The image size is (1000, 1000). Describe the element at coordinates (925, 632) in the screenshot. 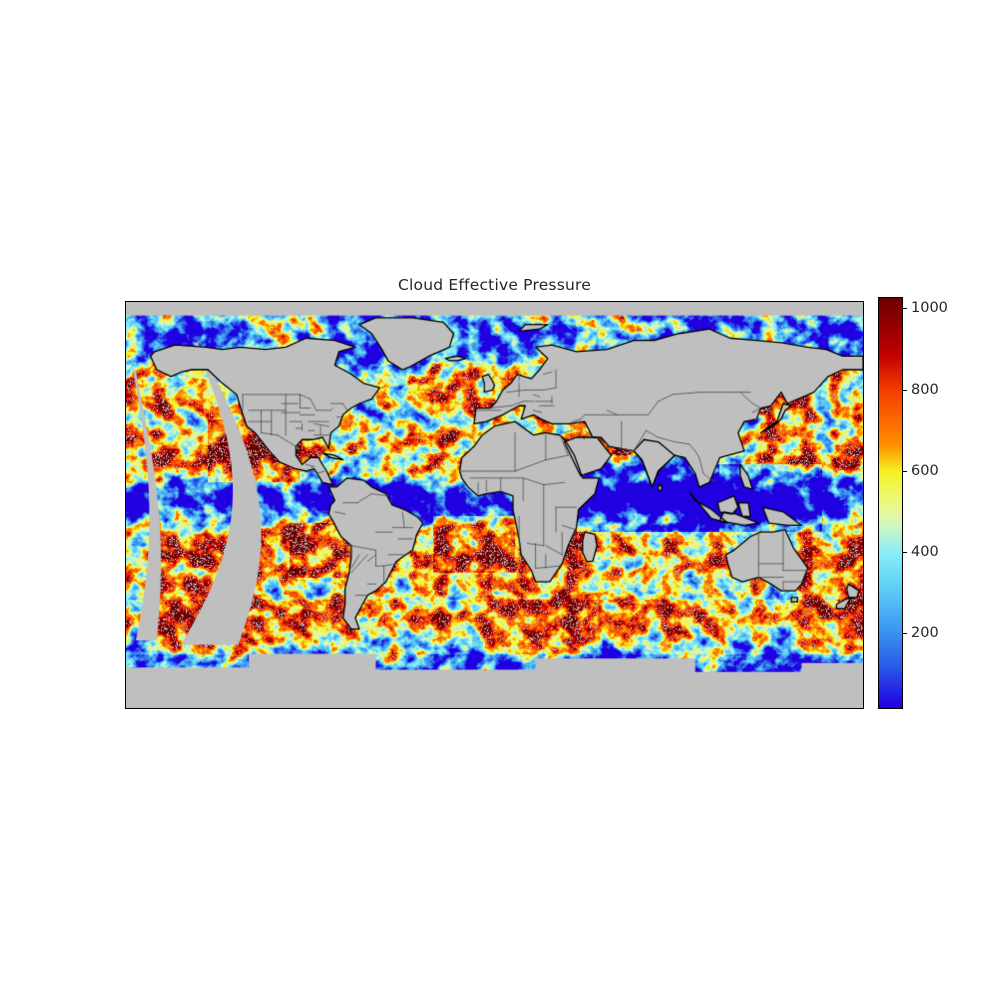

I see `colorbar-tick-label: 200` at that location.